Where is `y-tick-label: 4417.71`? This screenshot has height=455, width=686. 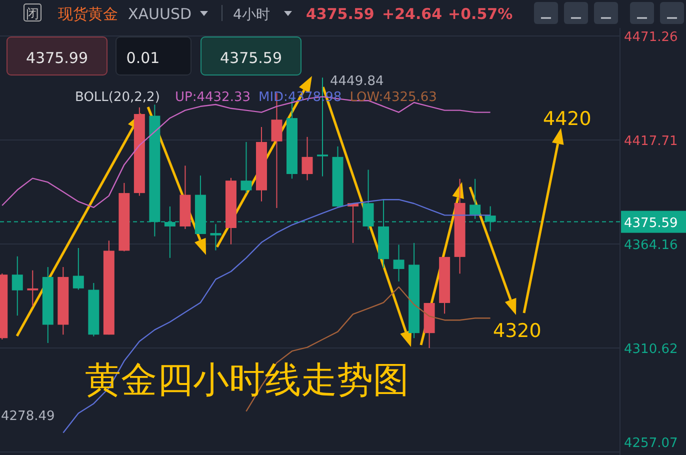 y-tick-label: 4417.71 is located at coordinates (651, 142).